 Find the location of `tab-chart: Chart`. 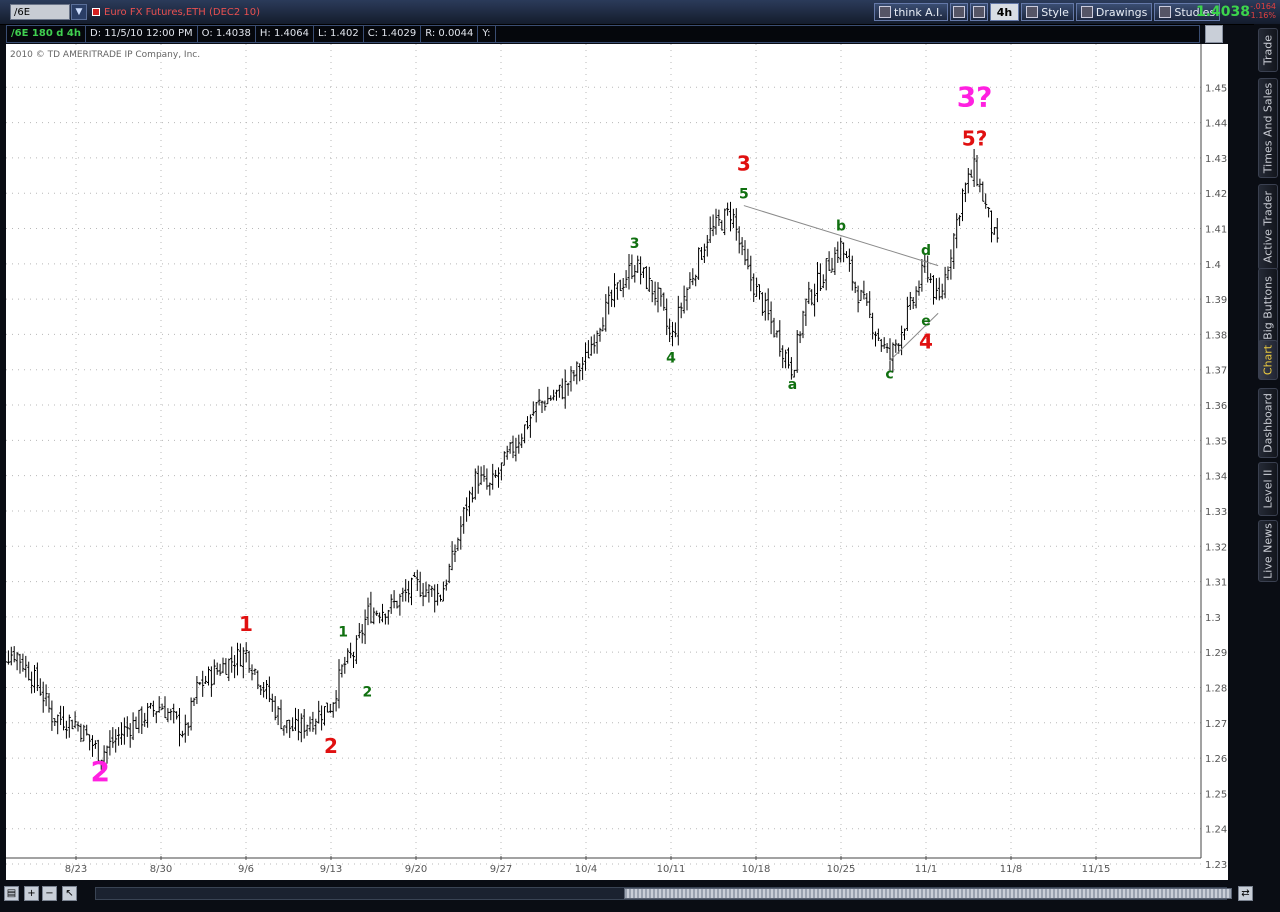

tab-chart: Chart is located at coordinates (1268, 360).